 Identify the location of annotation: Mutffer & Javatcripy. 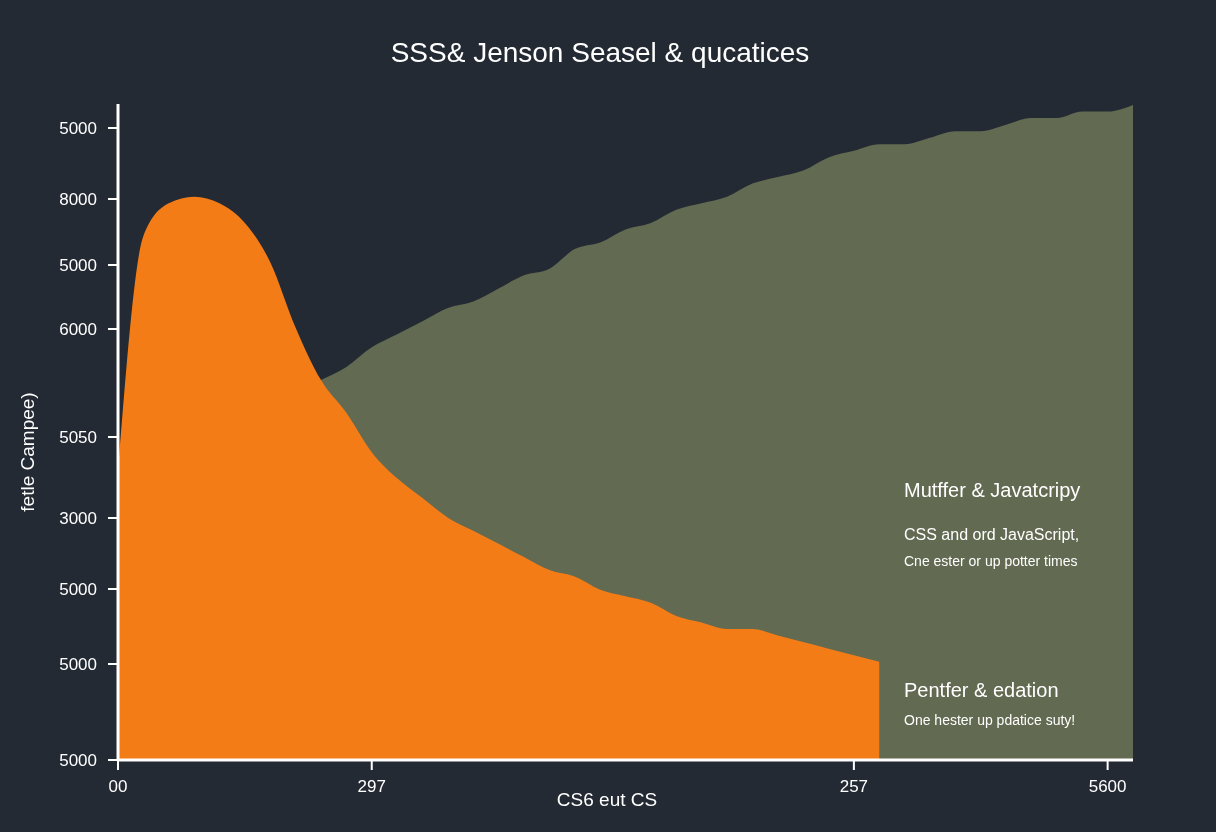
(992, 490).